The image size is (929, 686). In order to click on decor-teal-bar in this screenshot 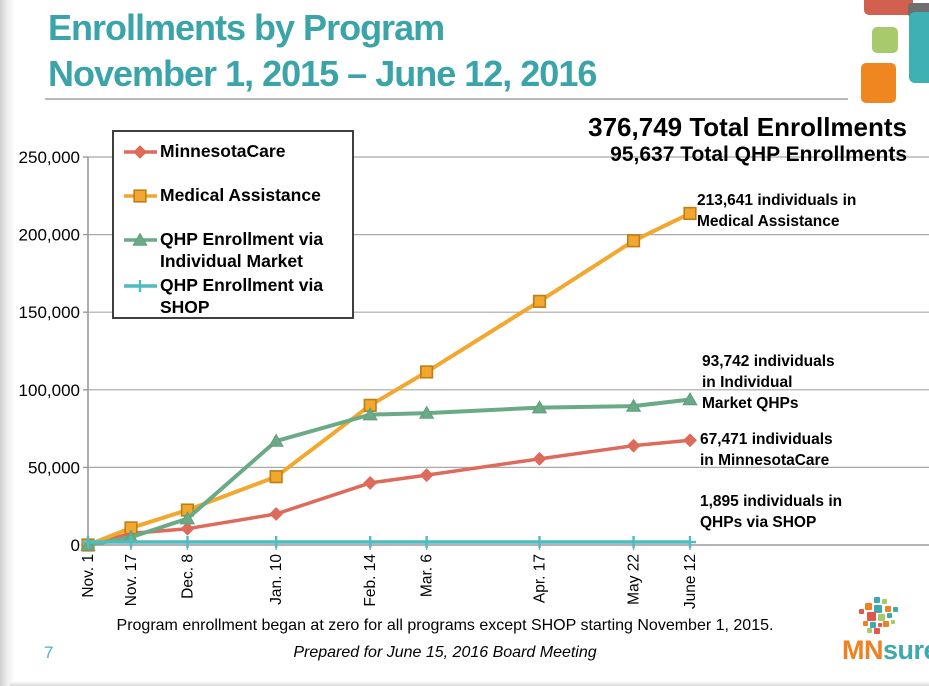, I will do `click(919, 47)`.